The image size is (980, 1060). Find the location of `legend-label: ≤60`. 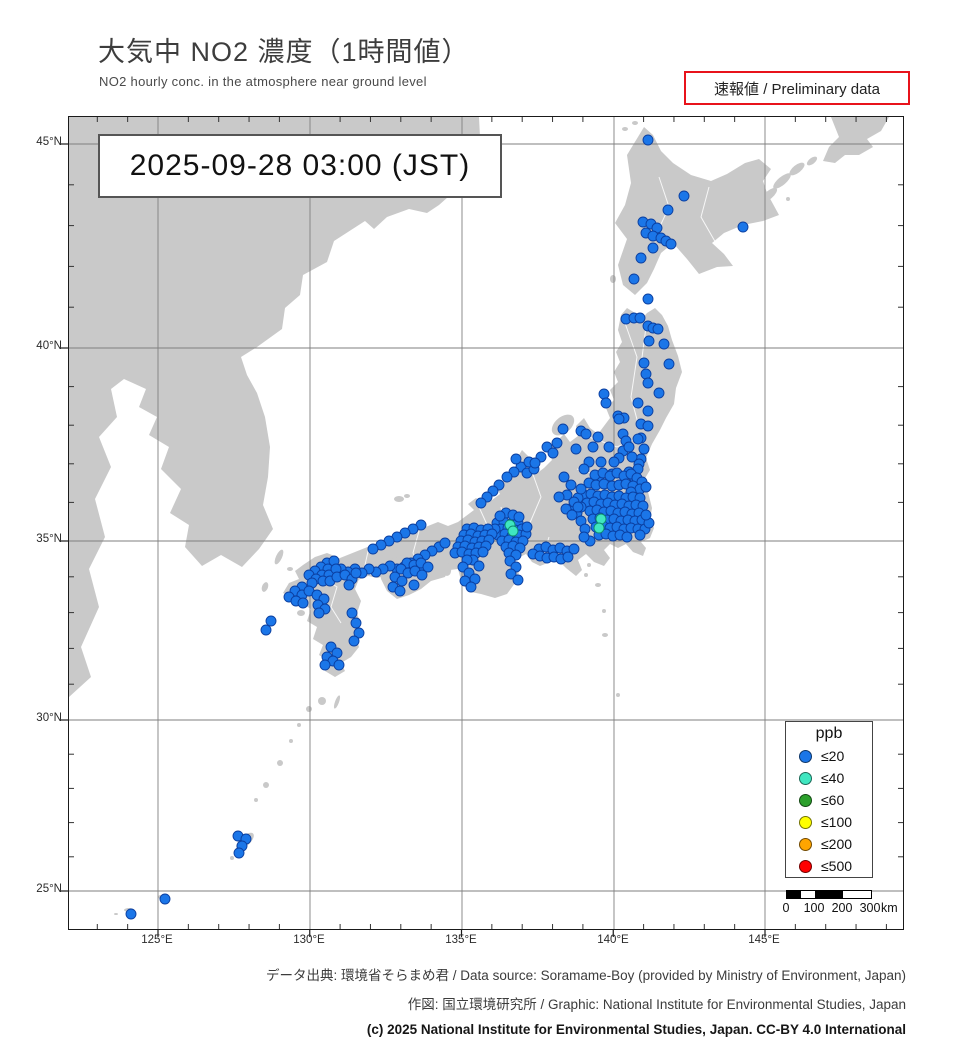

legend-label: ≤60 is located at coordinates (833, 800).